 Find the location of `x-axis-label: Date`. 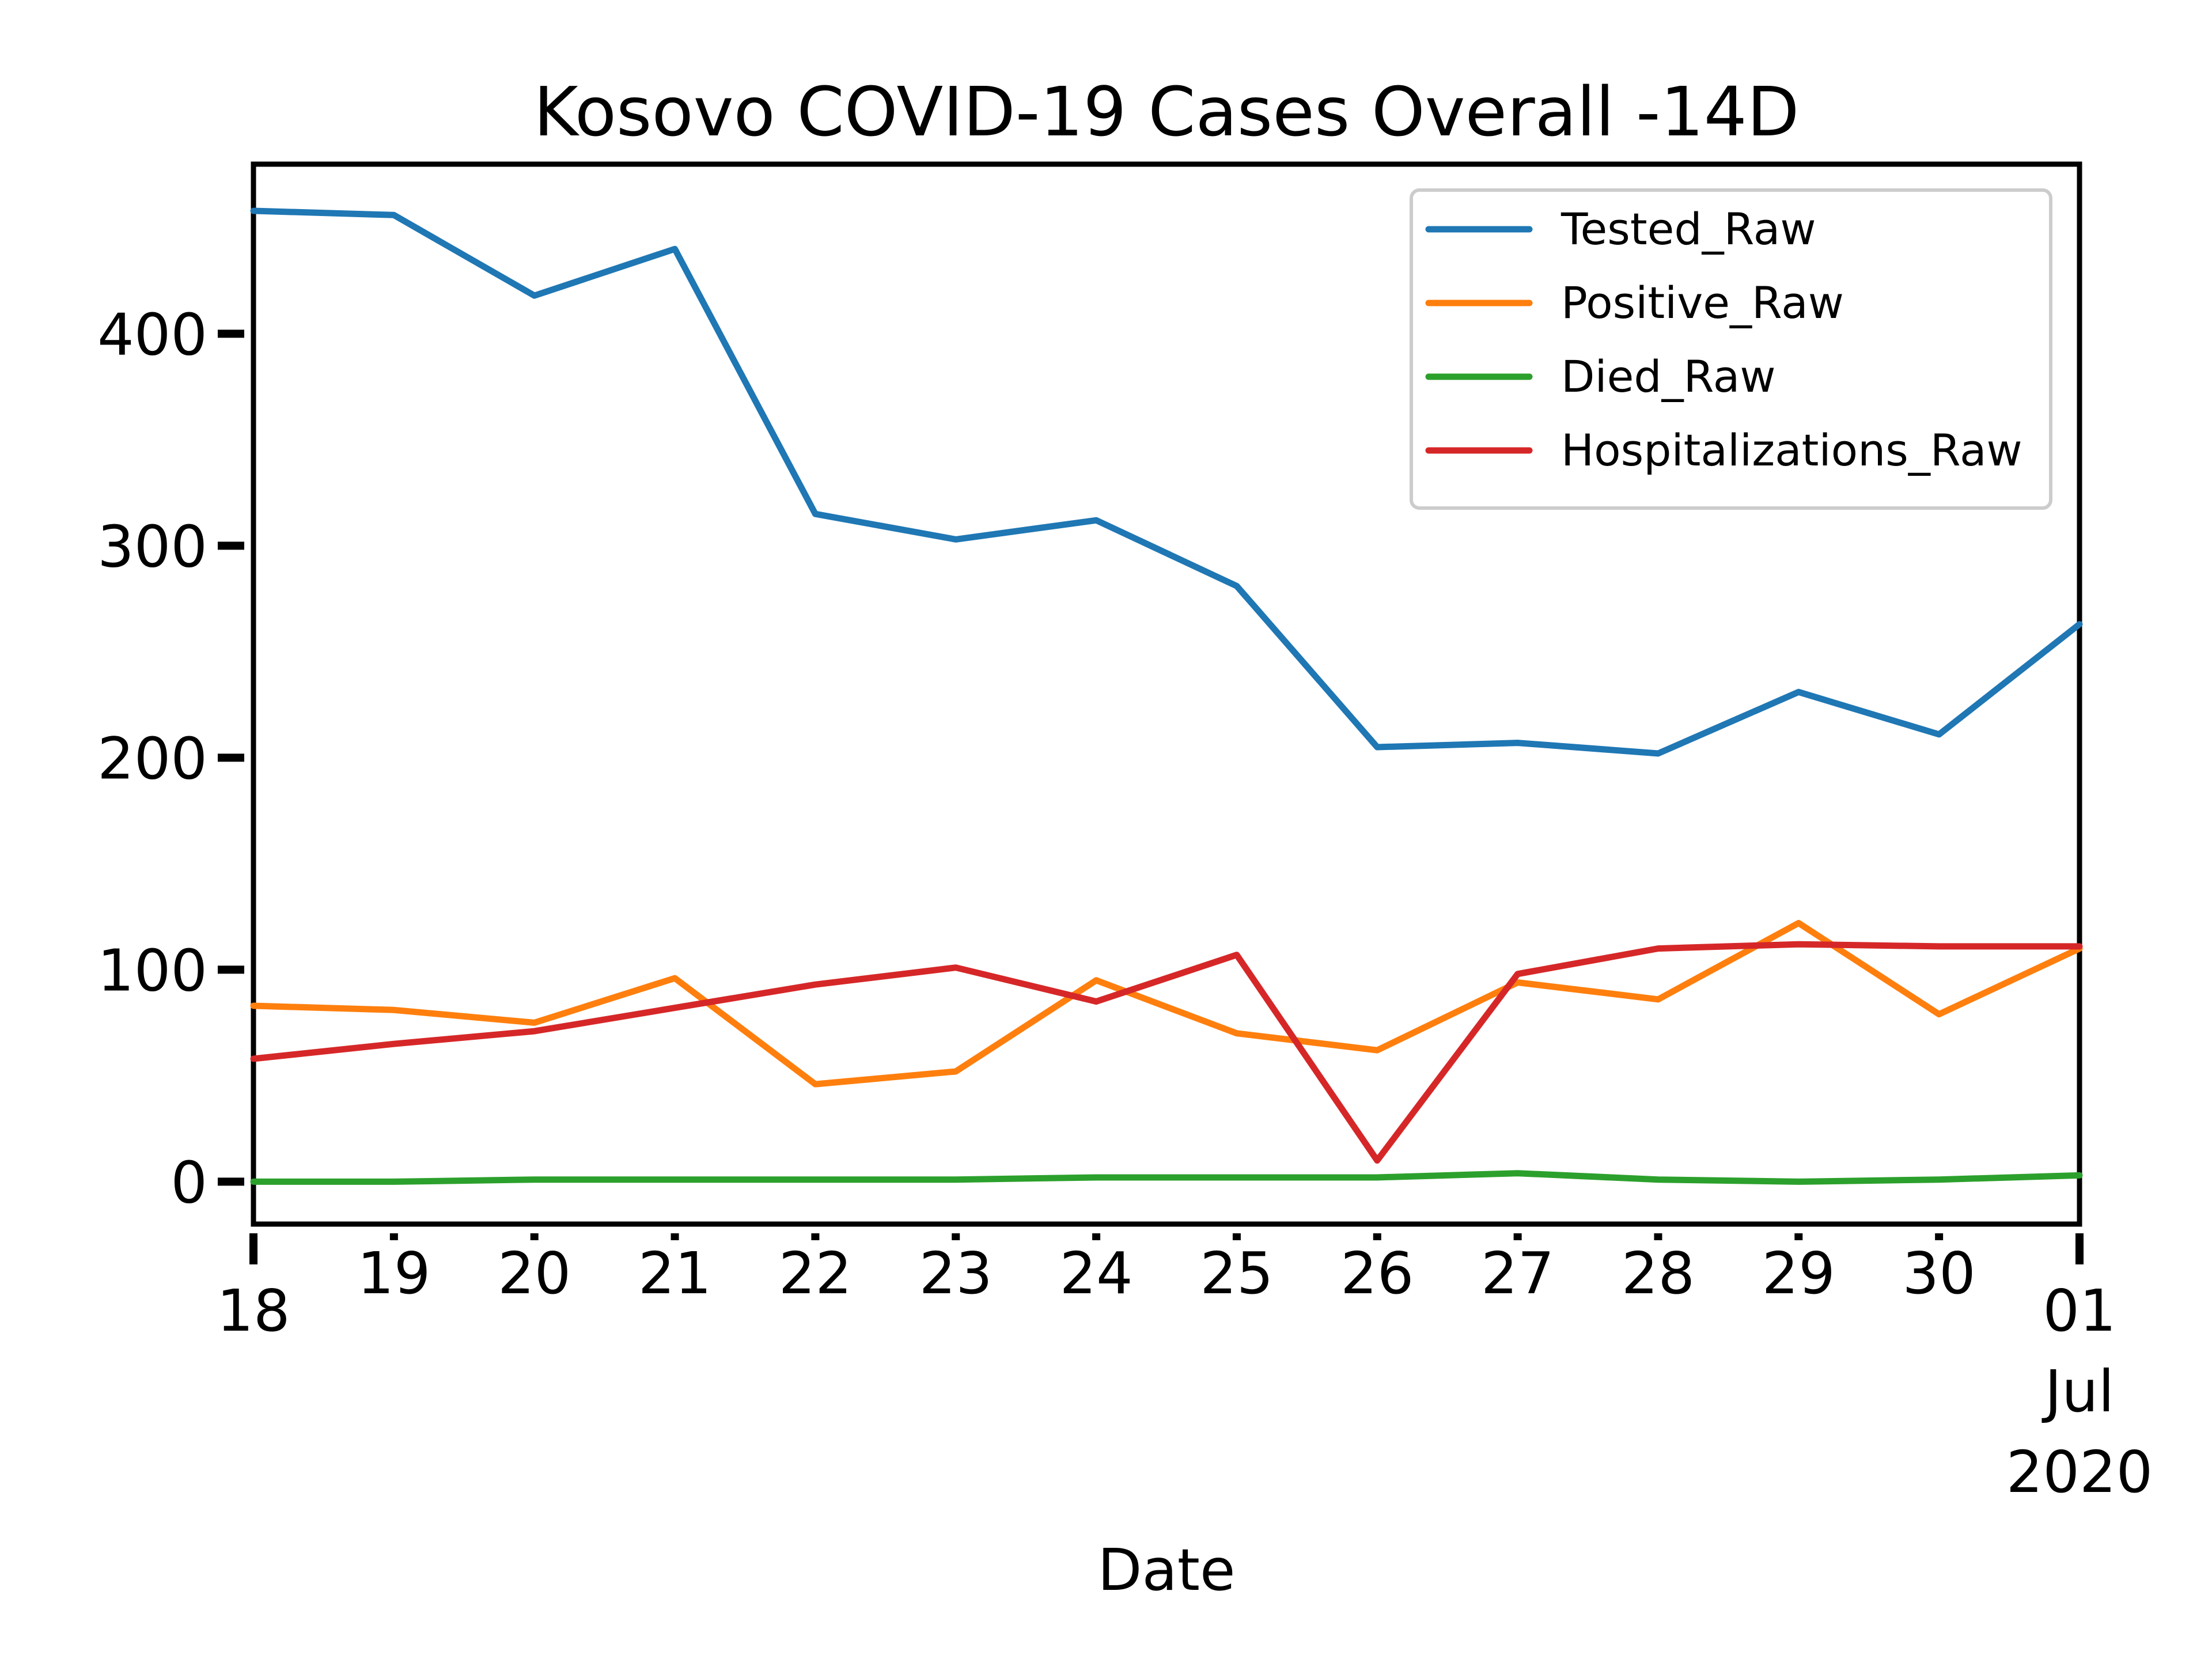

x-axis-label: Date is located at coordinates (1166, 1570).